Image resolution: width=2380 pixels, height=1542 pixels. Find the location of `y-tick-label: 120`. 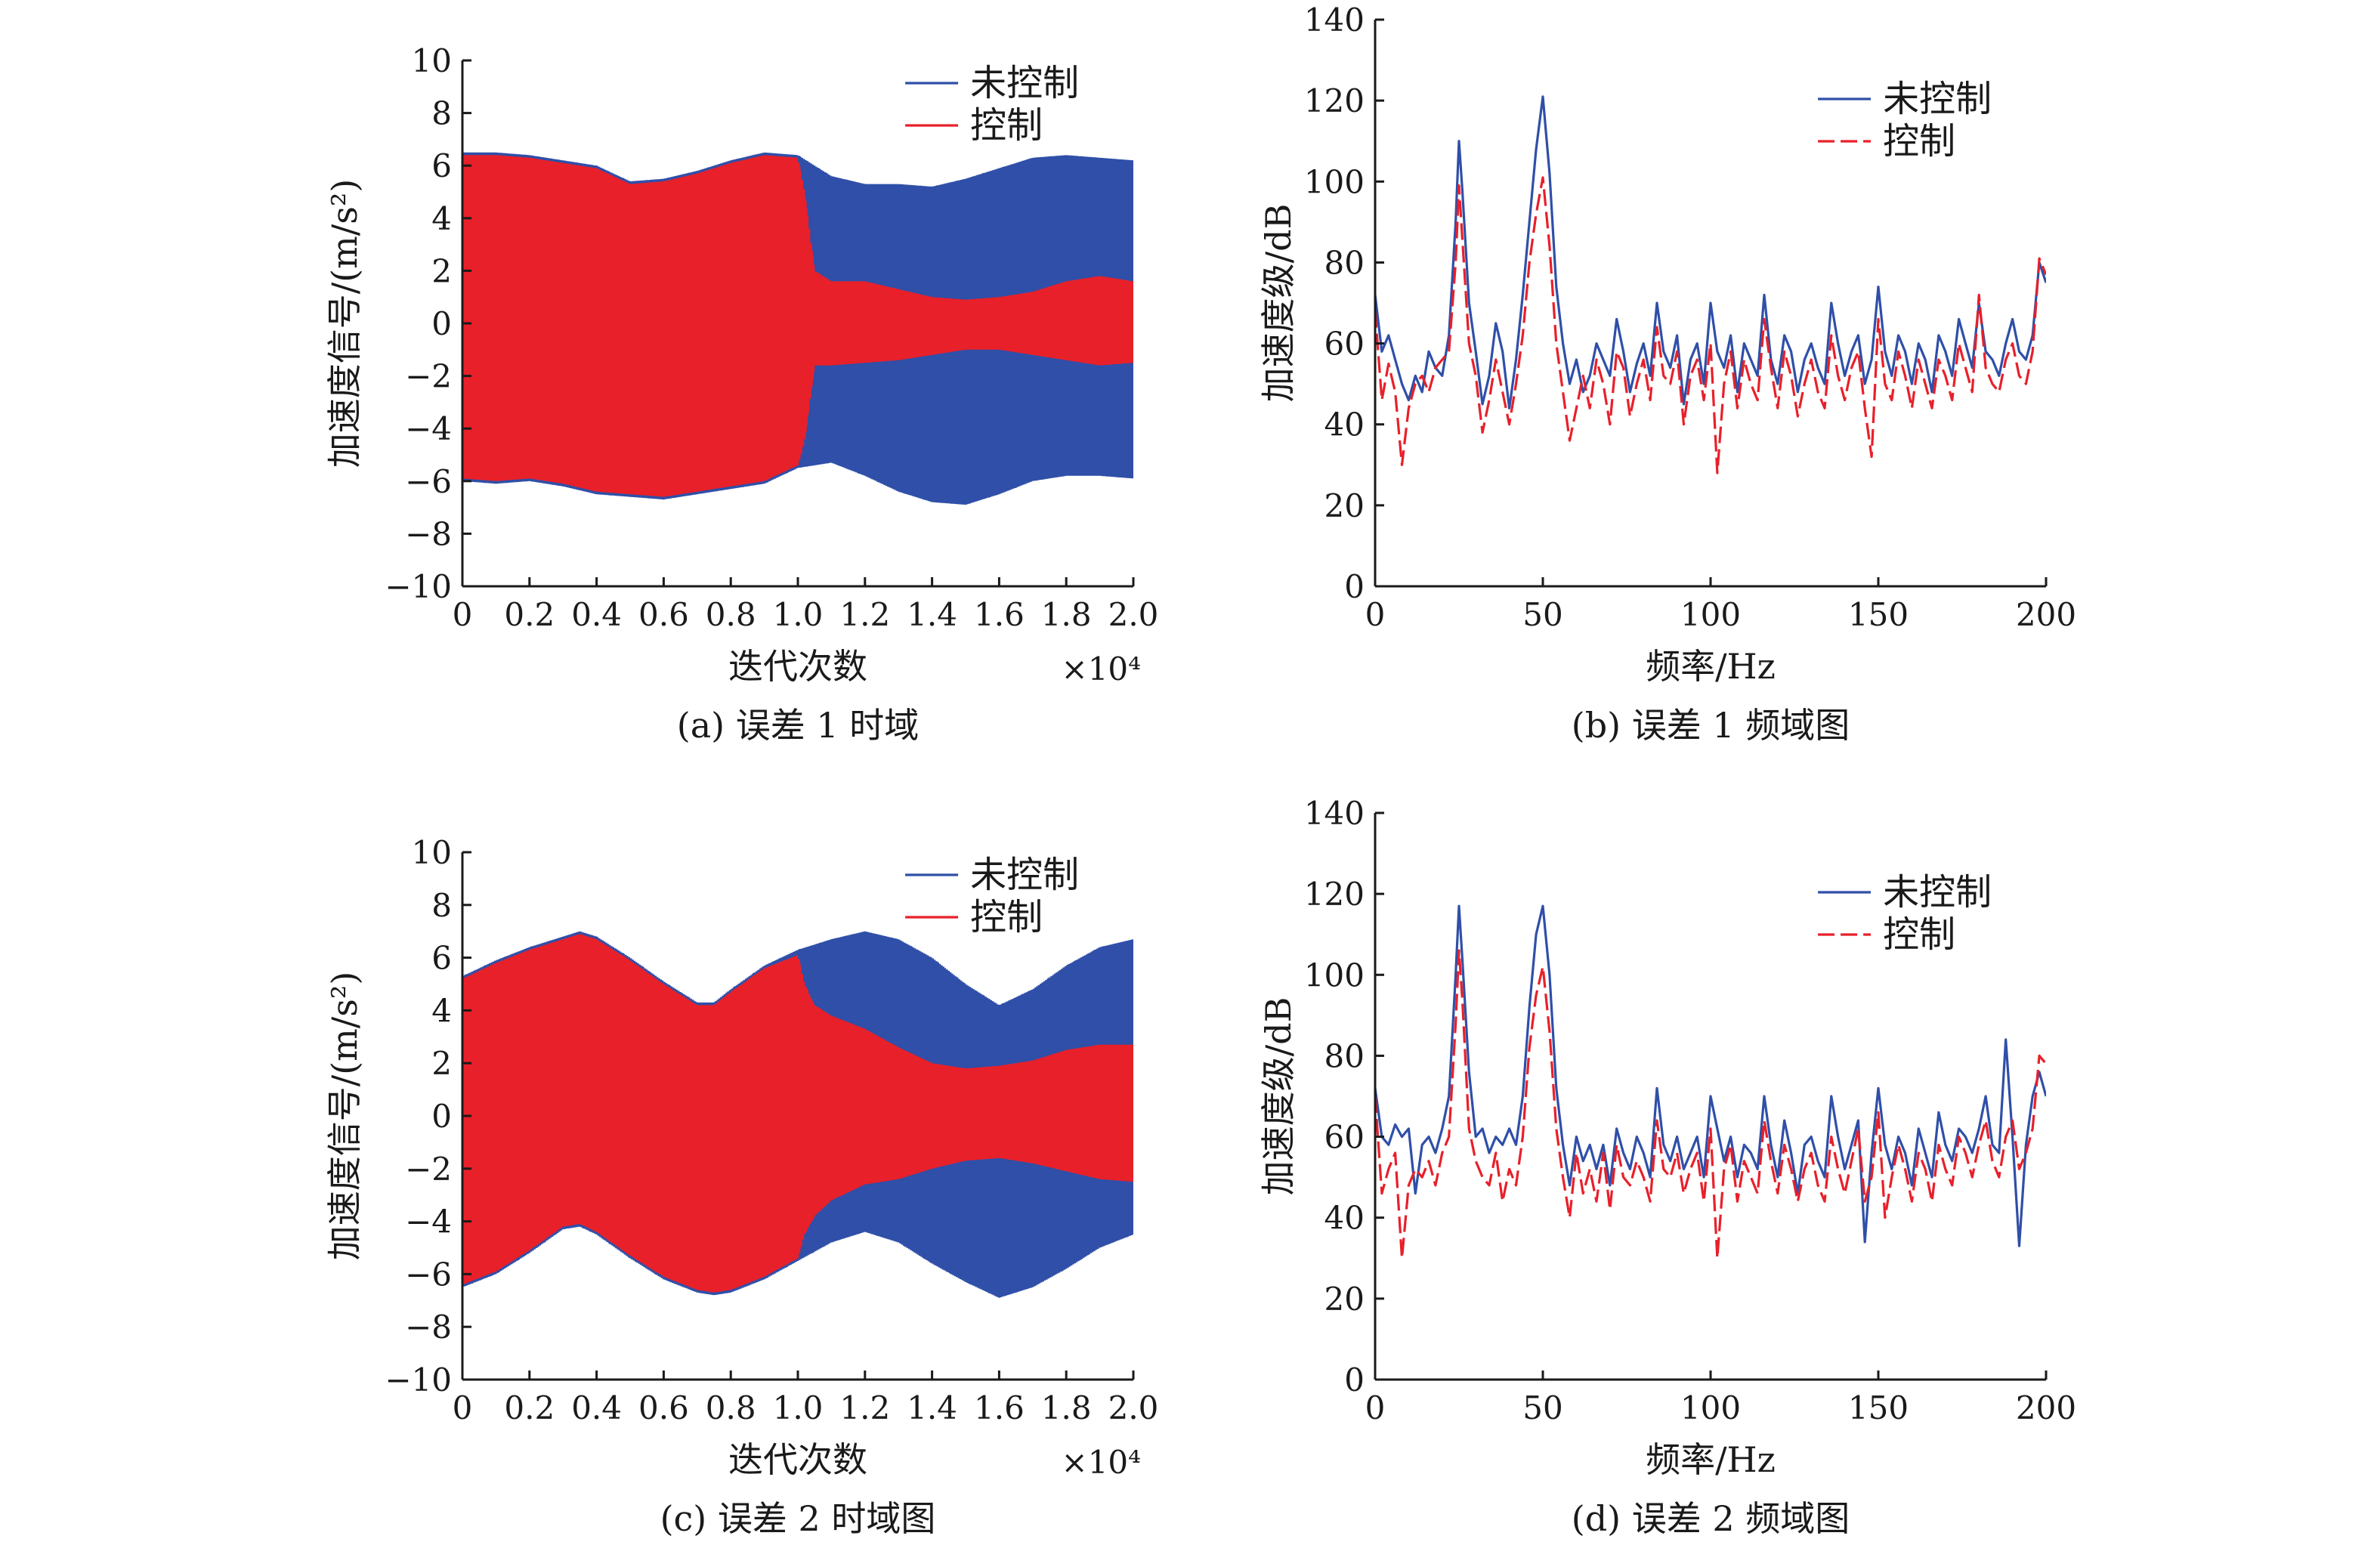

y-tick-label: 120 is located at coordinates (1334, 894).